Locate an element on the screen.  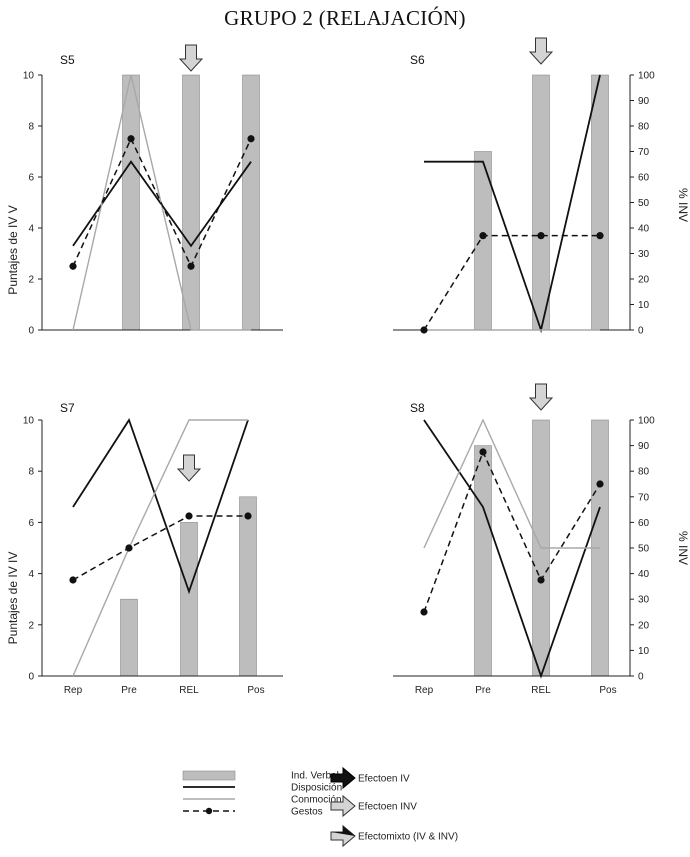
left-axis-title-bottom: Puntajes de IV IV is located at coordinates (13, 598).